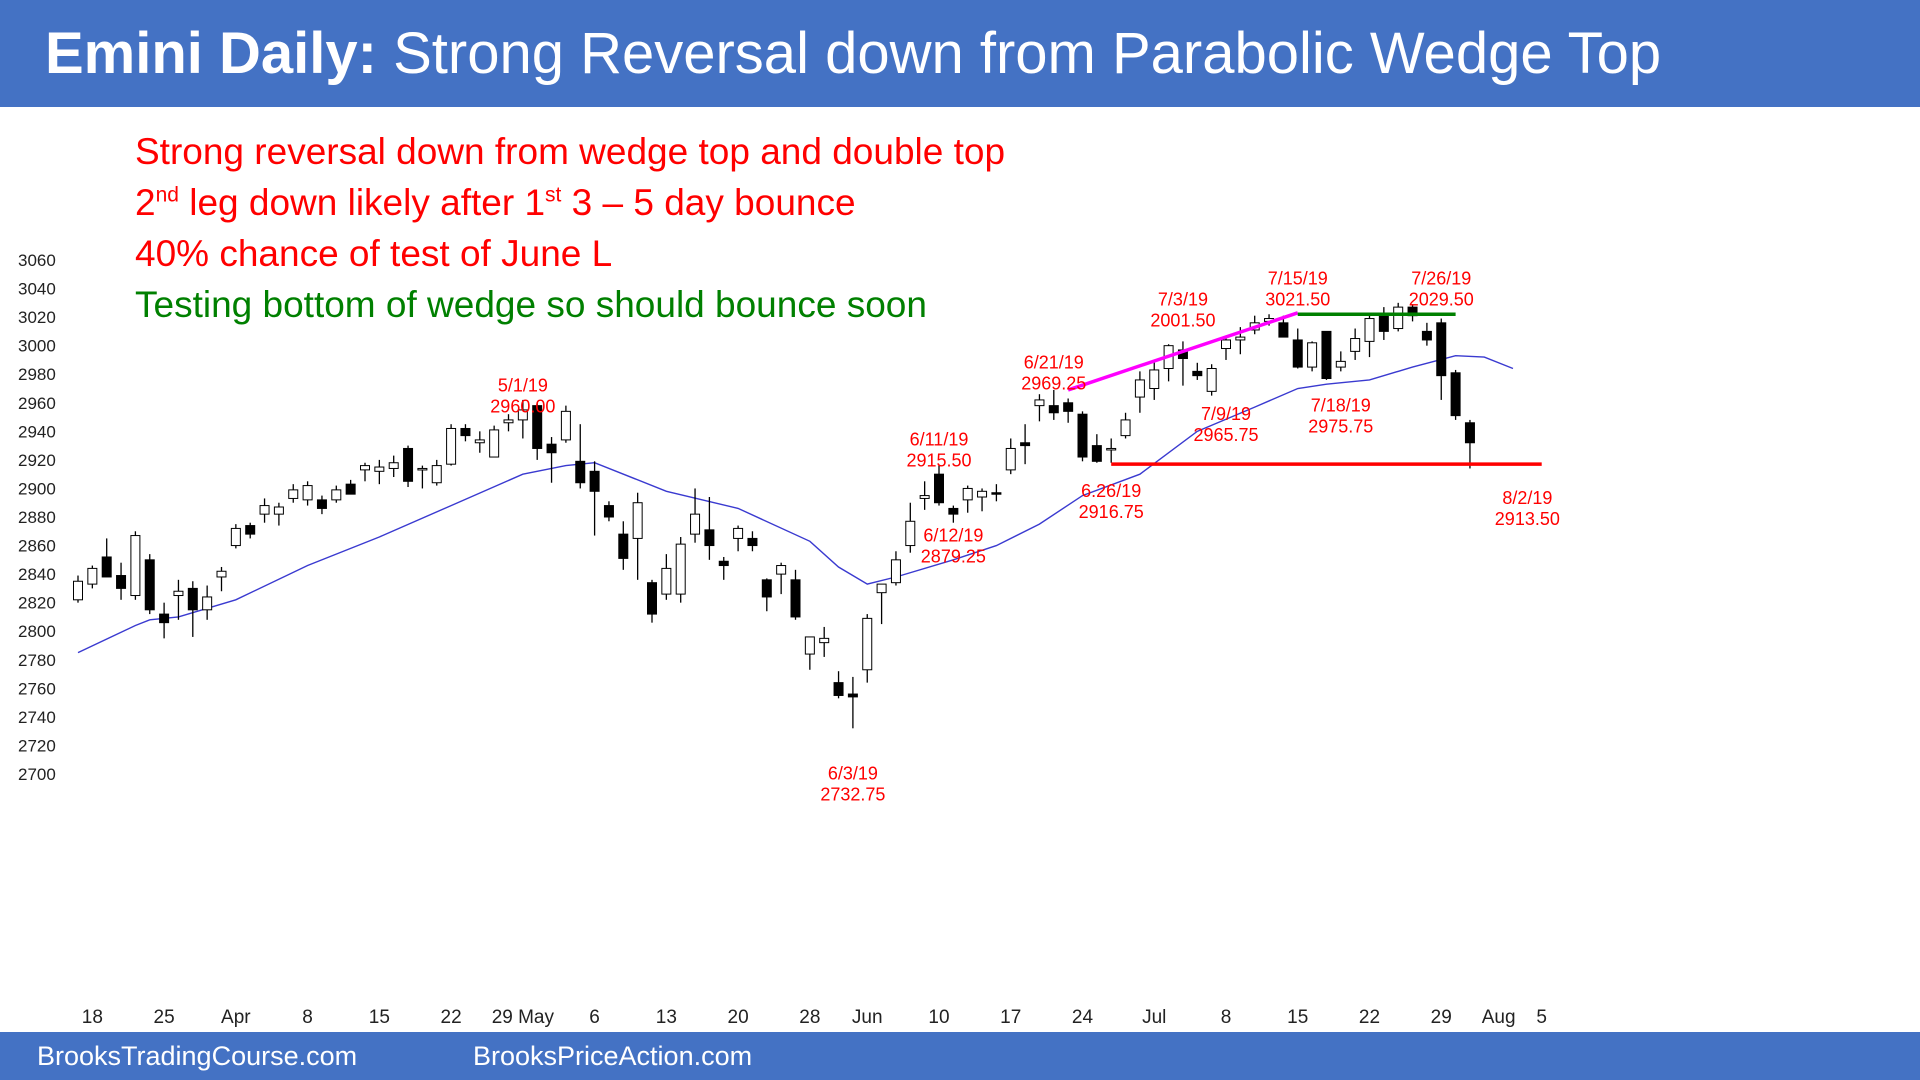 This screenshot has height=1080, width=1920. What do you see at coordinates (1499, 1017) in the screenshot?
I see `x-tick-label: Aug` at bounding box center [1499, 1017].